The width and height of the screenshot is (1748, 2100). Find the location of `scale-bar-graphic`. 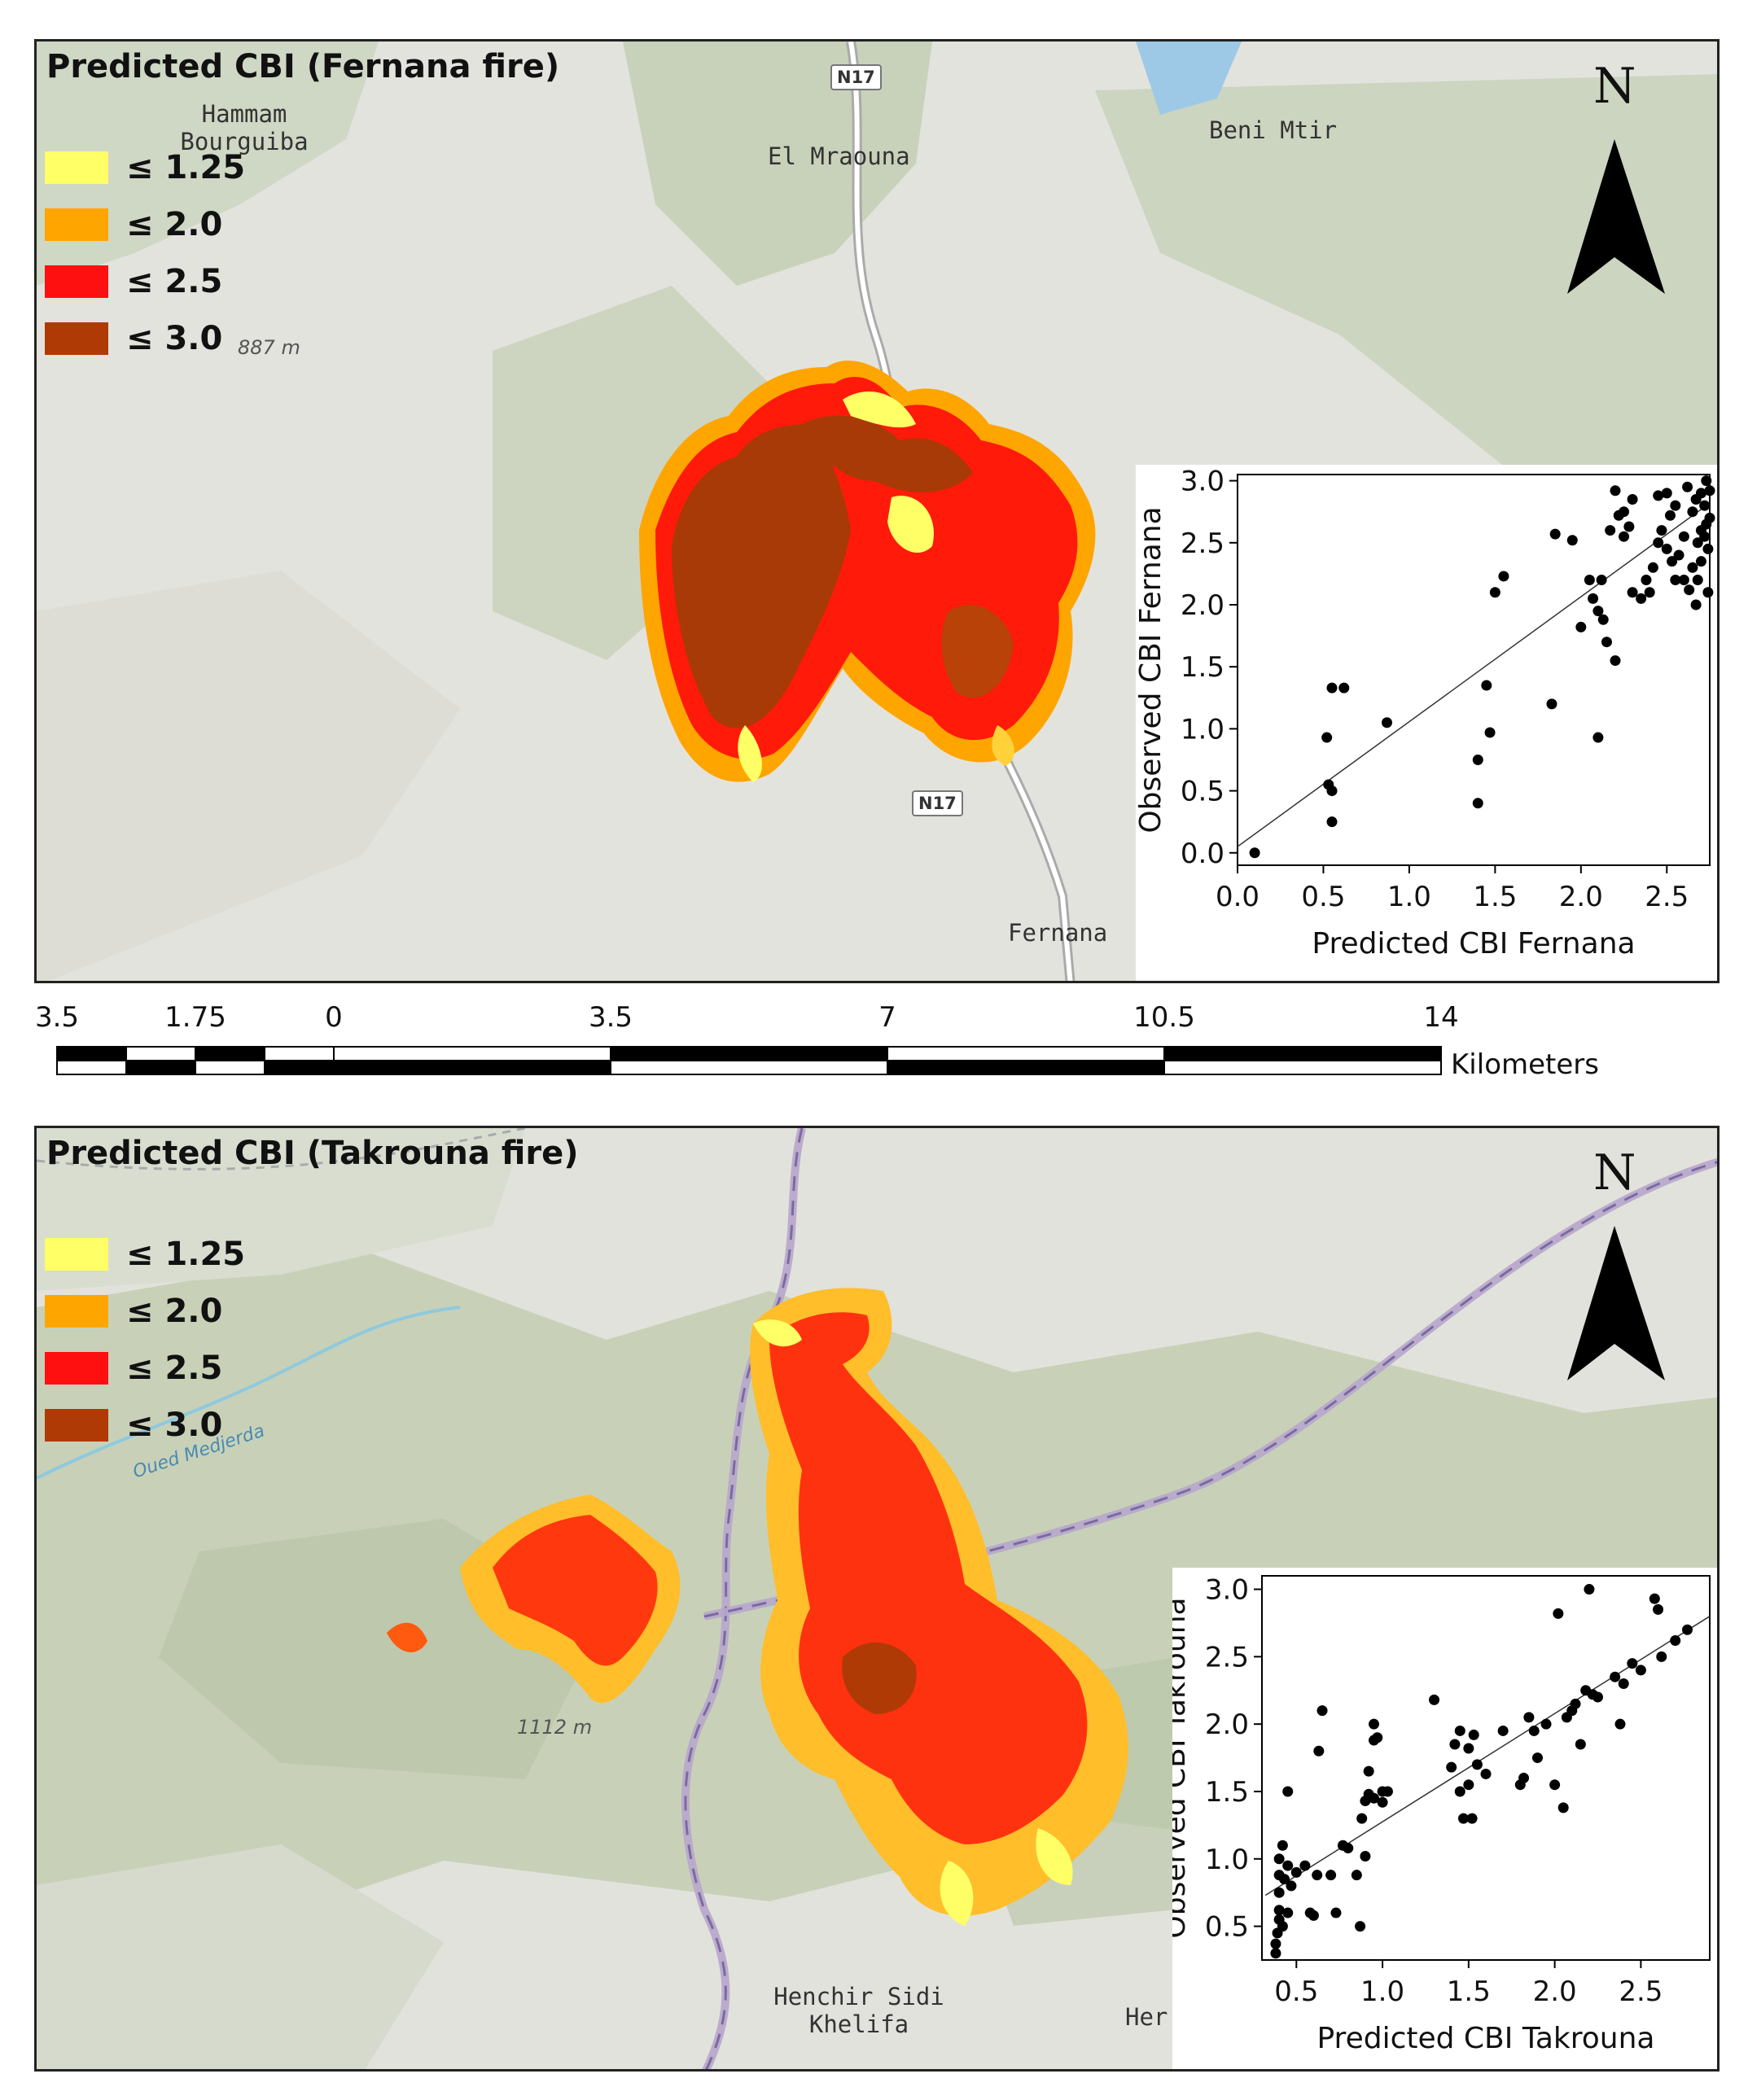

scale-bar-graphic is located at coordinates (749, 1060).